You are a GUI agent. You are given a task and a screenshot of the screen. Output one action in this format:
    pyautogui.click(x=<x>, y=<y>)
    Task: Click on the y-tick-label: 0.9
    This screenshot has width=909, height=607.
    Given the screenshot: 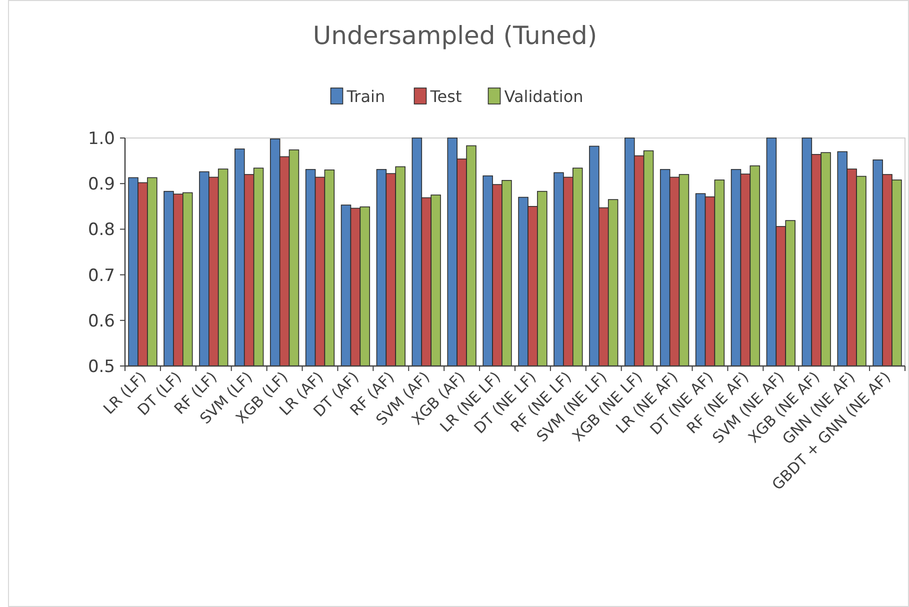 What is the action you would take?
    pyautogui.click(x=101, y=184)
    